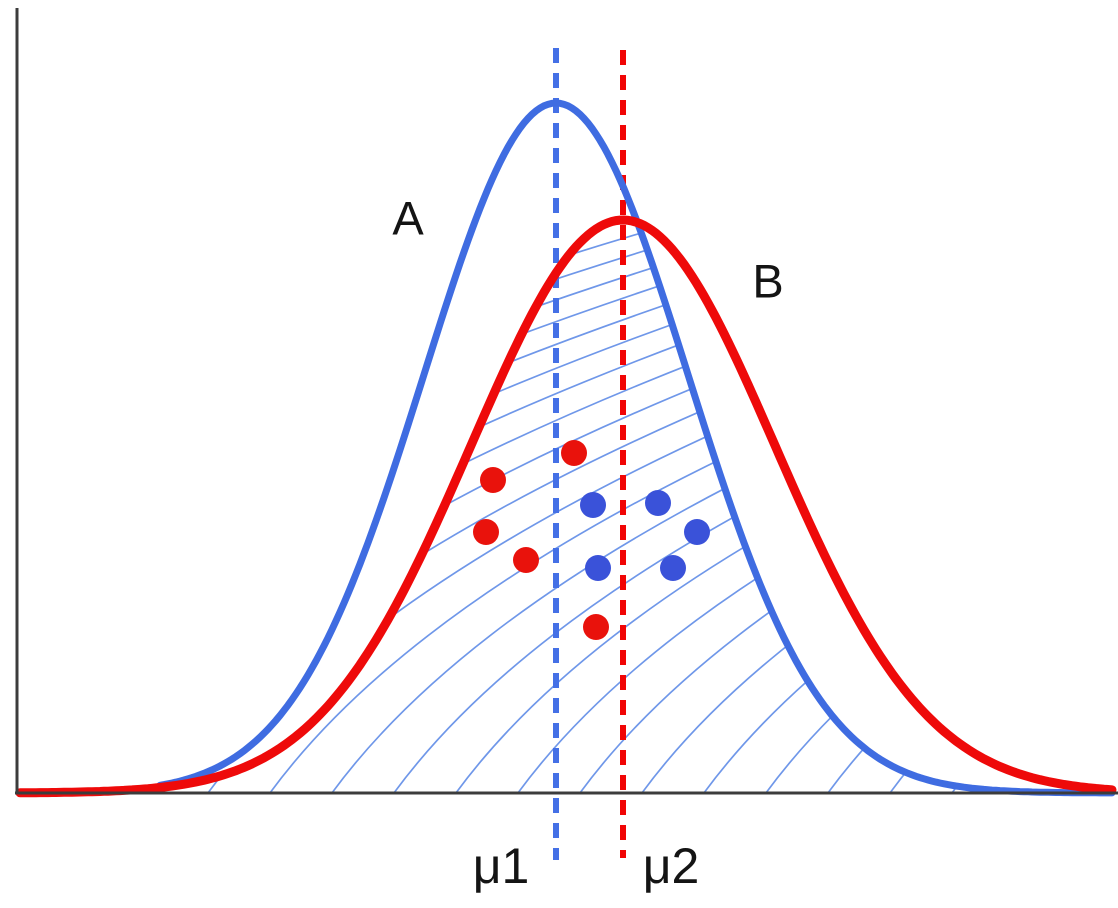  I want to click on mu2-label: μ2, so click(671, 866).